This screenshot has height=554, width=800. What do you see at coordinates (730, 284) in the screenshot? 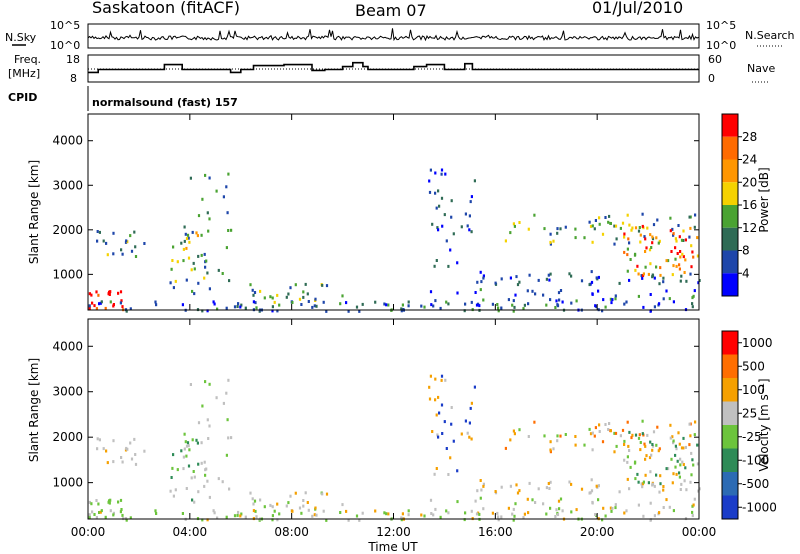
I see `colorbar-swatch` at bounding box center [730, 284].